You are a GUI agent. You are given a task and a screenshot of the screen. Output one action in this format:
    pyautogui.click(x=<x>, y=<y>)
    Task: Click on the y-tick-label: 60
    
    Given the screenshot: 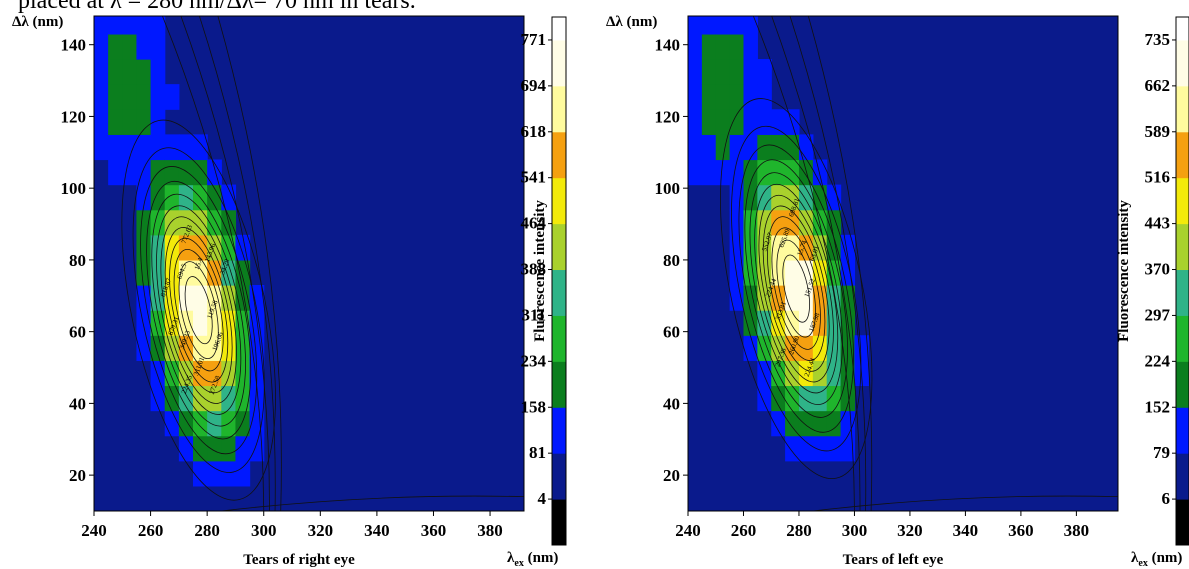 What is the action you would take?
    pyautogui.click(x=77, y=332)
    